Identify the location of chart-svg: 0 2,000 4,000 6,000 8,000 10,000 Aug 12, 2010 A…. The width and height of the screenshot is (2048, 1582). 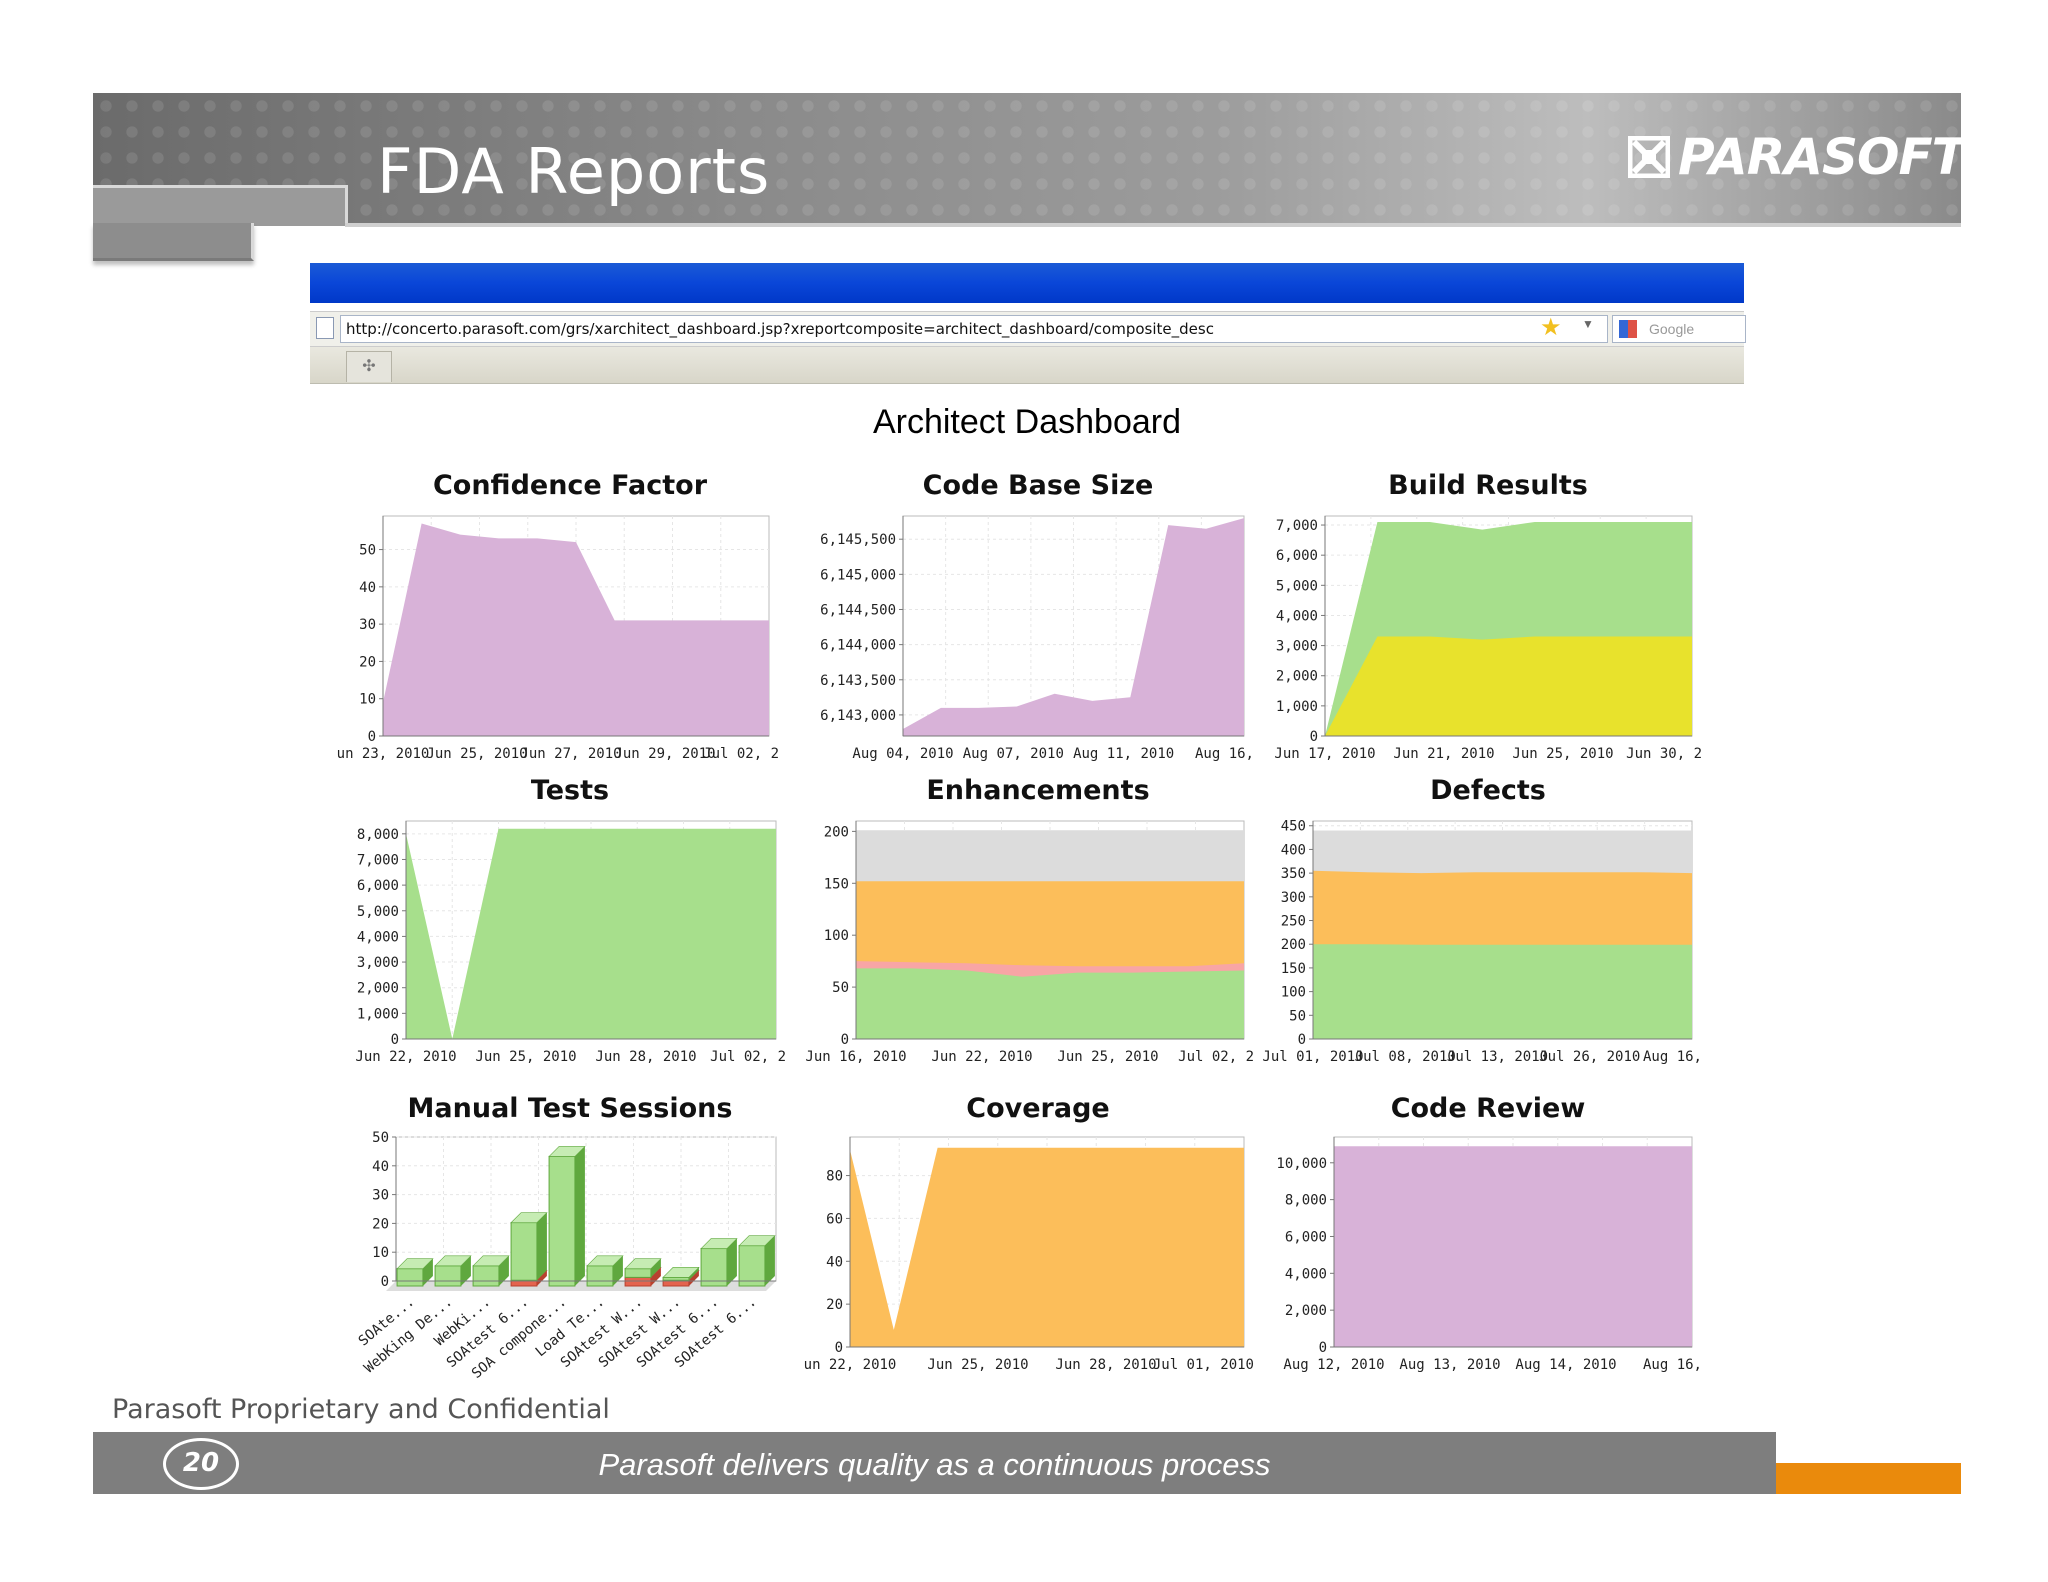
(1489, 1254).